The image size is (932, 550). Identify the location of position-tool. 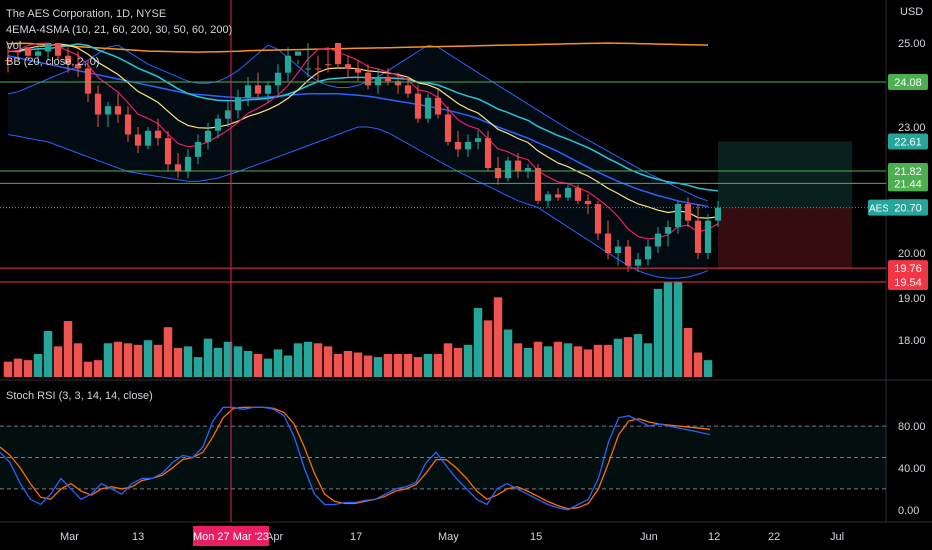
(785, 205).